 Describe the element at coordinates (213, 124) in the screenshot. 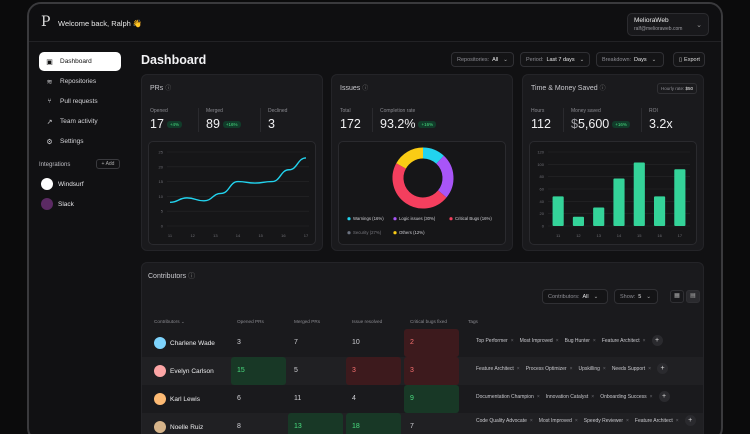

I see `stat-value: 89` at that location.